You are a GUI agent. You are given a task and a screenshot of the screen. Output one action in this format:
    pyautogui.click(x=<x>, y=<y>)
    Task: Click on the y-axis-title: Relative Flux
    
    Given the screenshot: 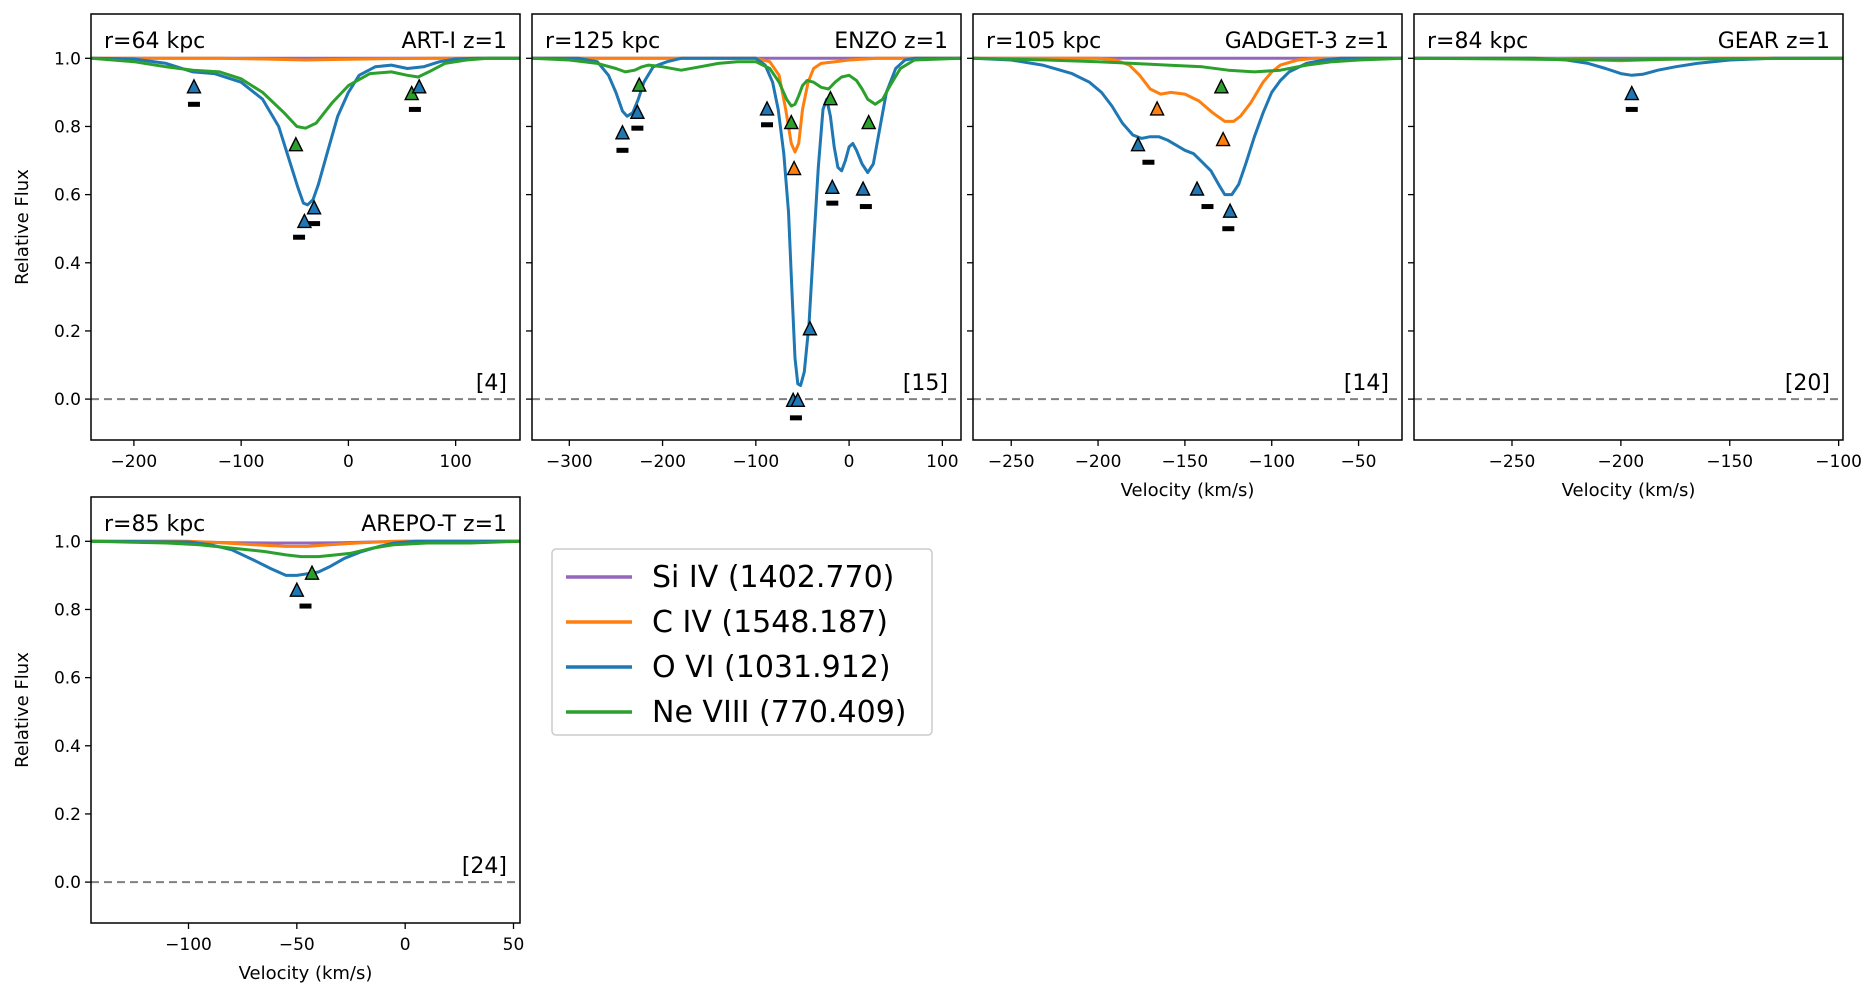 What is the action you would take?
    pyautogui.click(x=22, y=227)
    